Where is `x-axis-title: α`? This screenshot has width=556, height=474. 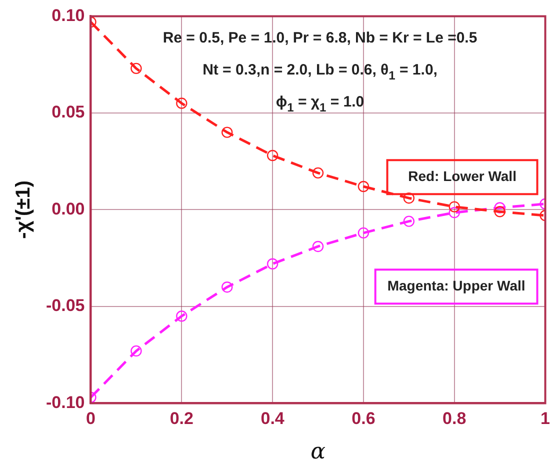
x-axis-title: α is located at coordinates (318, 452).